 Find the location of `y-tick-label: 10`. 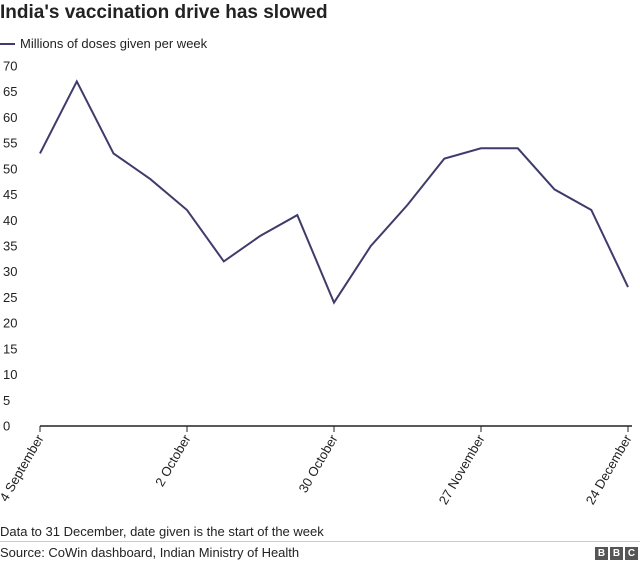

y-tick-label: 10 is located at coordinates (10, 374).